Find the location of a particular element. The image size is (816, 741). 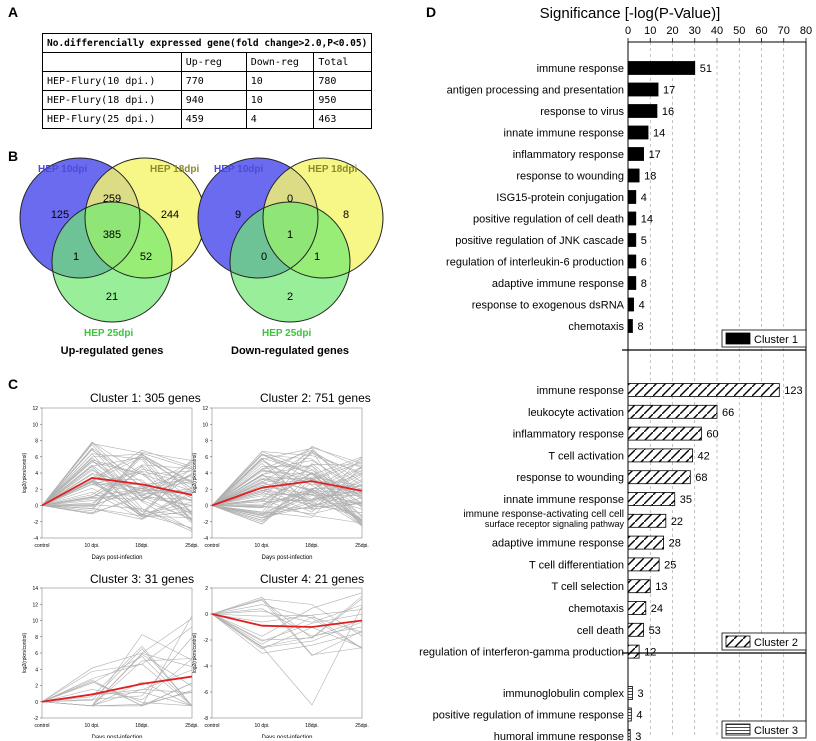

category-label: chemotaxis is located at coordinates (596, 609).